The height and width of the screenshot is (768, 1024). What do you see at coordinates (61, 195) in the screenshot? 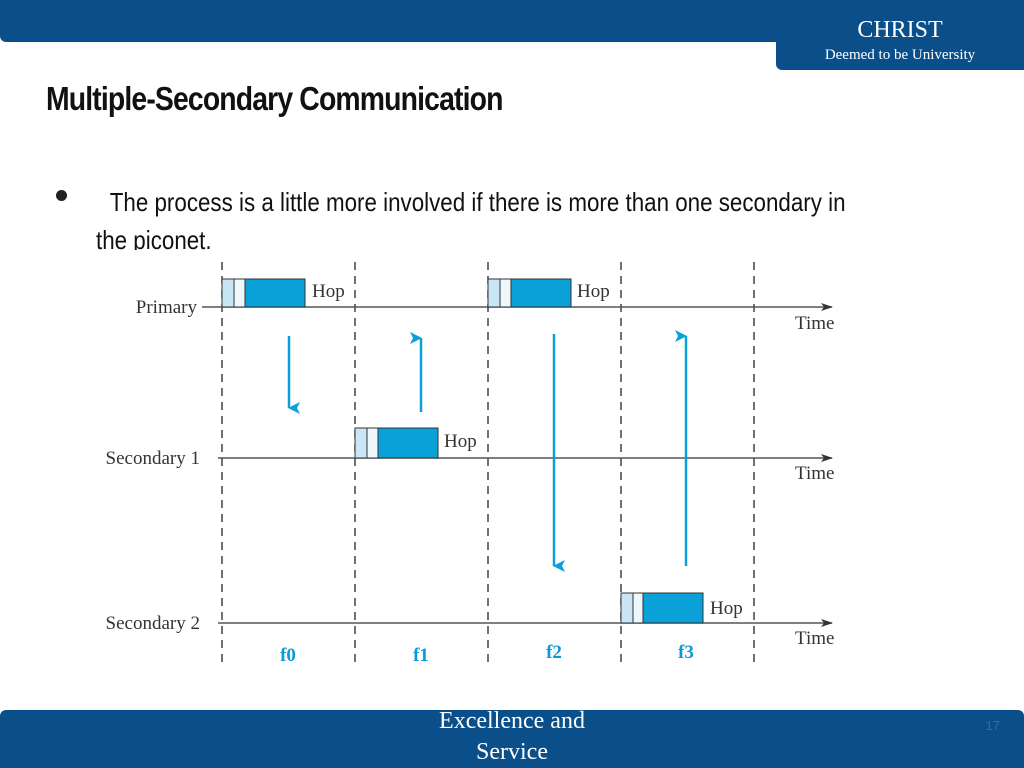
I see `bullet-icon` at bounding box center [61, 195].